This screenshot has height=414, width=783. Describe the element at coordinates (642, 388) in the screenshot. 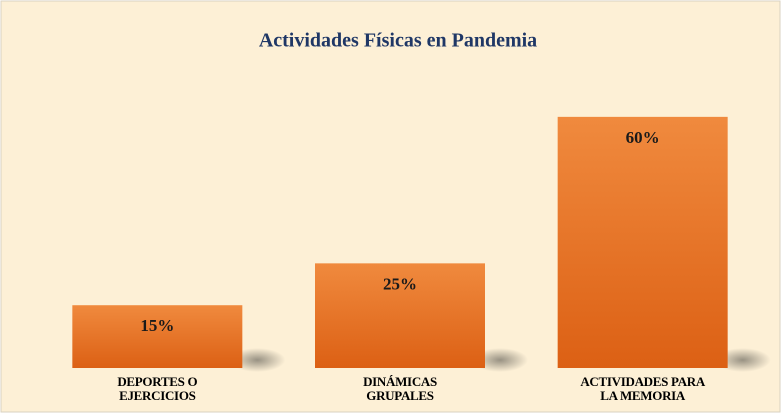

I see `x-tick-label: ACTIVIDADES PARA LA MEMORIA` at that location.